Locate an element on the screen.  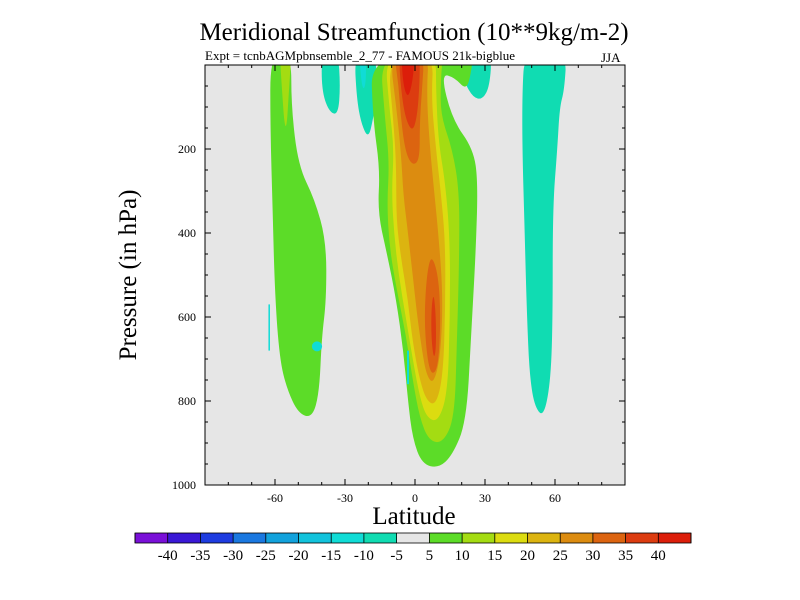
colorbar-label: -5 is located at coordinates (396, 556).